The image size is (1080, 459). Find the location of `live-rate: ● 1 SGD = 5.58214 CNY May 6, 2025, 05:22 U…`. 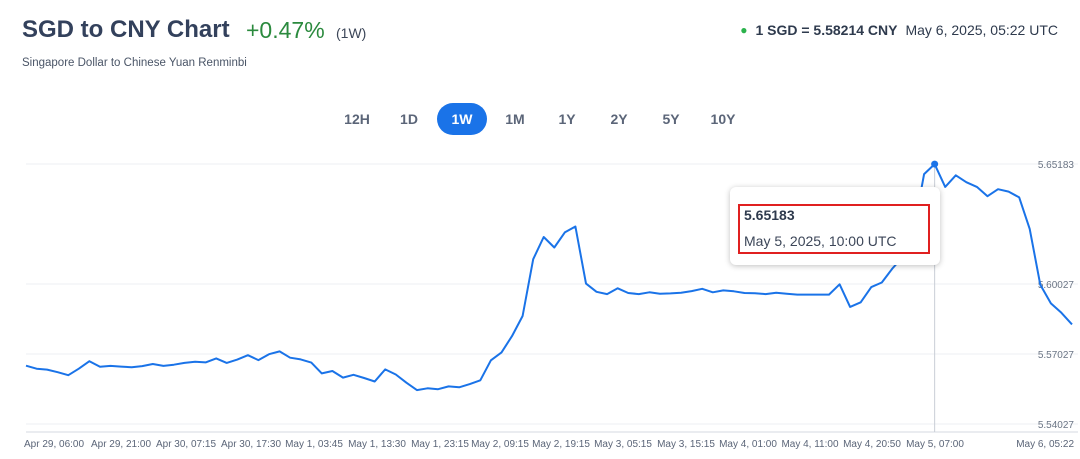

live-rate: ● 1 SGD = 5.58214 CNY May 6, 2025, 05:22 U… is located at coordinates (899, 30).